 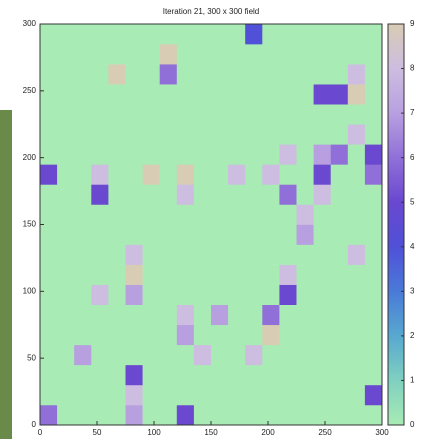 What do you see at coordinates (30, 23) in the screenshot?
I see `y-tick-label: 300` at bounding box center [30, 23].